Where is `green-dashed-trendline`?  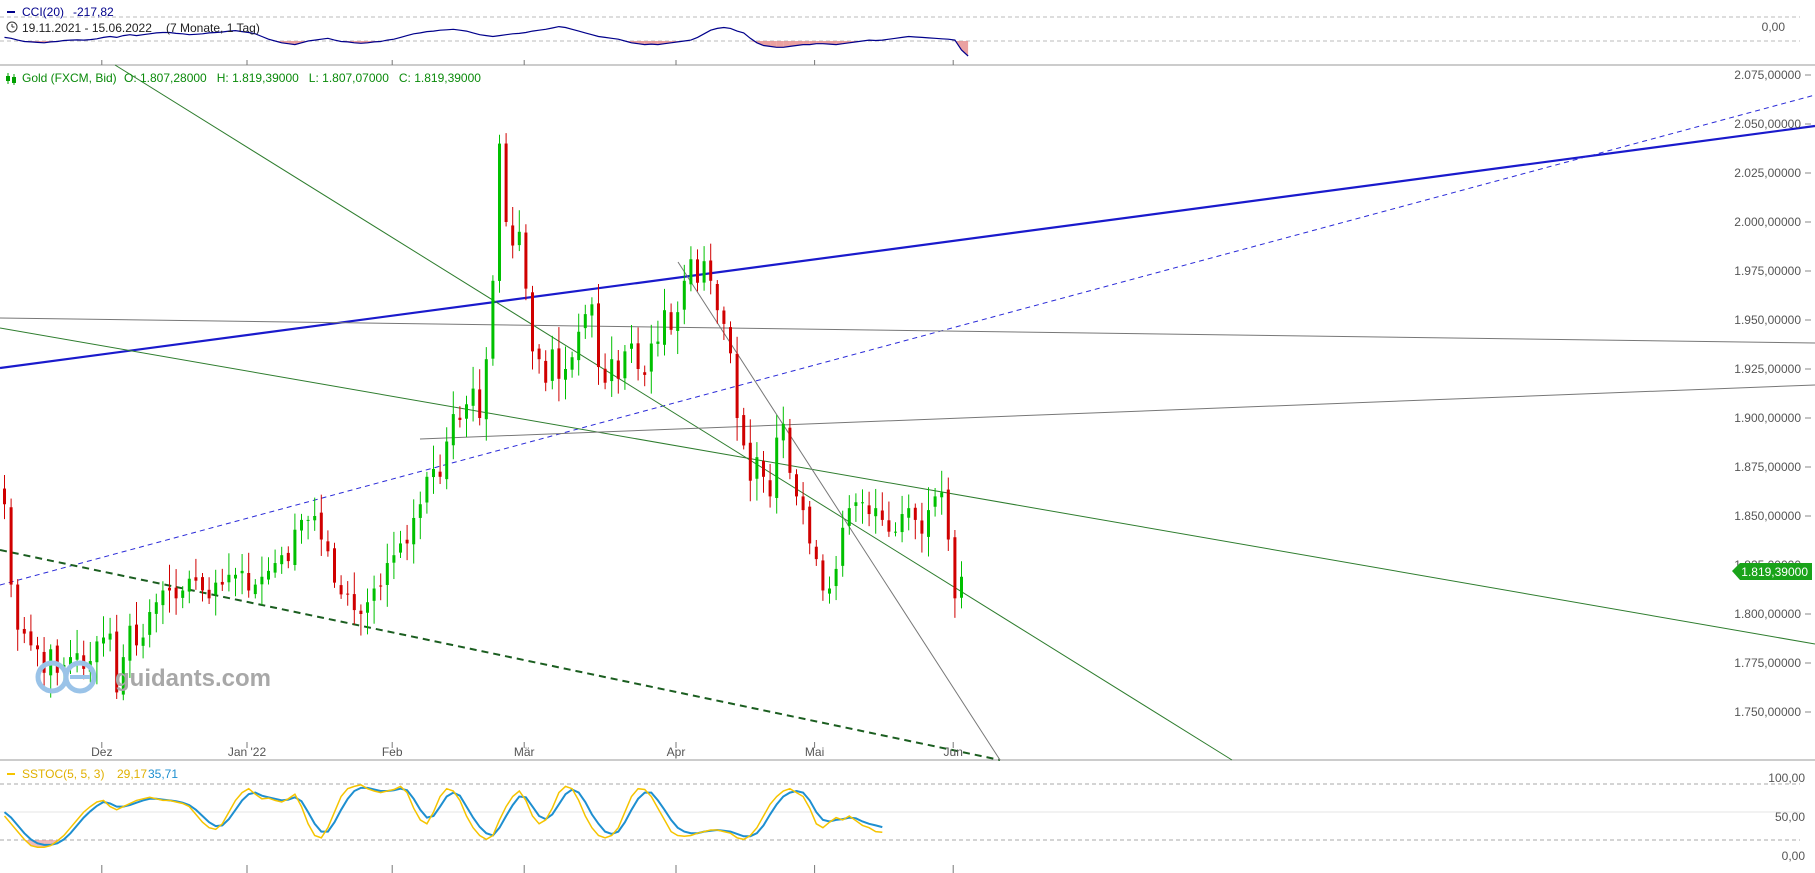
green-dashed-trendline is located at coordinates (500, 655).